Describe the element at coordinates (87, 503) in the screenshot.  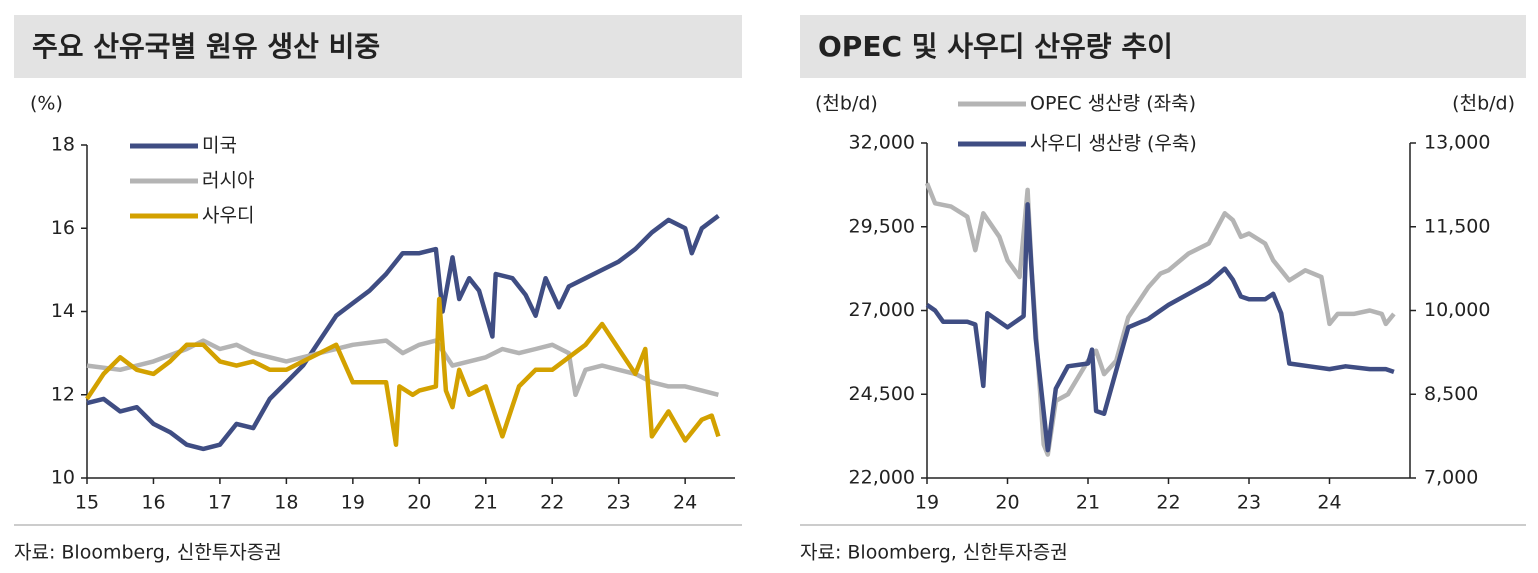
I see `x-tick-label: 15` at that location.